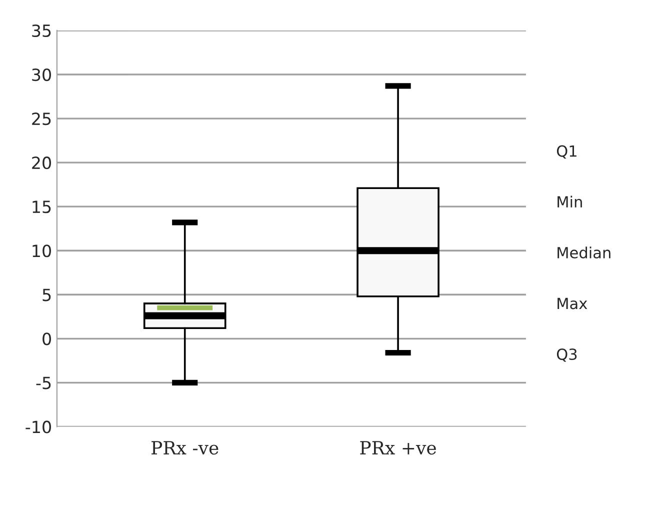 This screenshot has height=508, width=670. What do you see at coordinates (46, 339) in the screenshot?
I see `y-tick-label: 0` at bounding box center [46, 339].